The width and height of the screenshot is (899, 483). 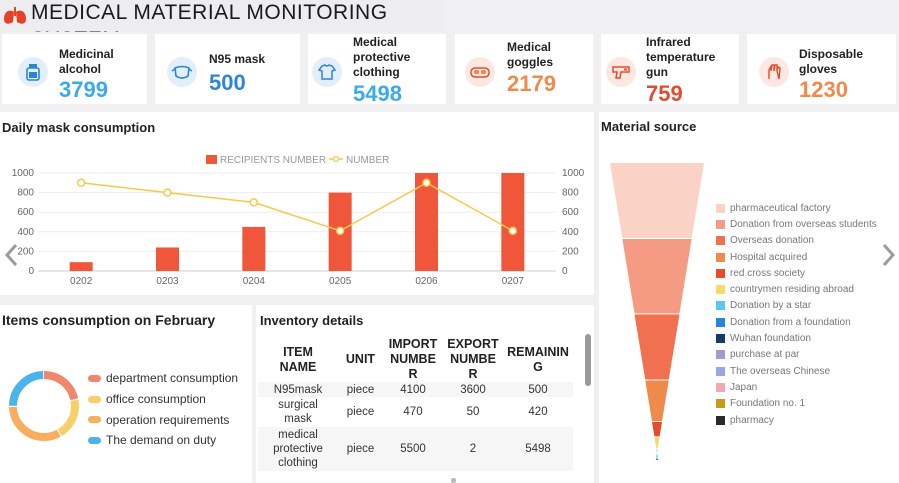 What do you see at coordinates (298, 359) in the screenshot?
I see `column-header: ITEM NAME` at bounding box center [298, 359].